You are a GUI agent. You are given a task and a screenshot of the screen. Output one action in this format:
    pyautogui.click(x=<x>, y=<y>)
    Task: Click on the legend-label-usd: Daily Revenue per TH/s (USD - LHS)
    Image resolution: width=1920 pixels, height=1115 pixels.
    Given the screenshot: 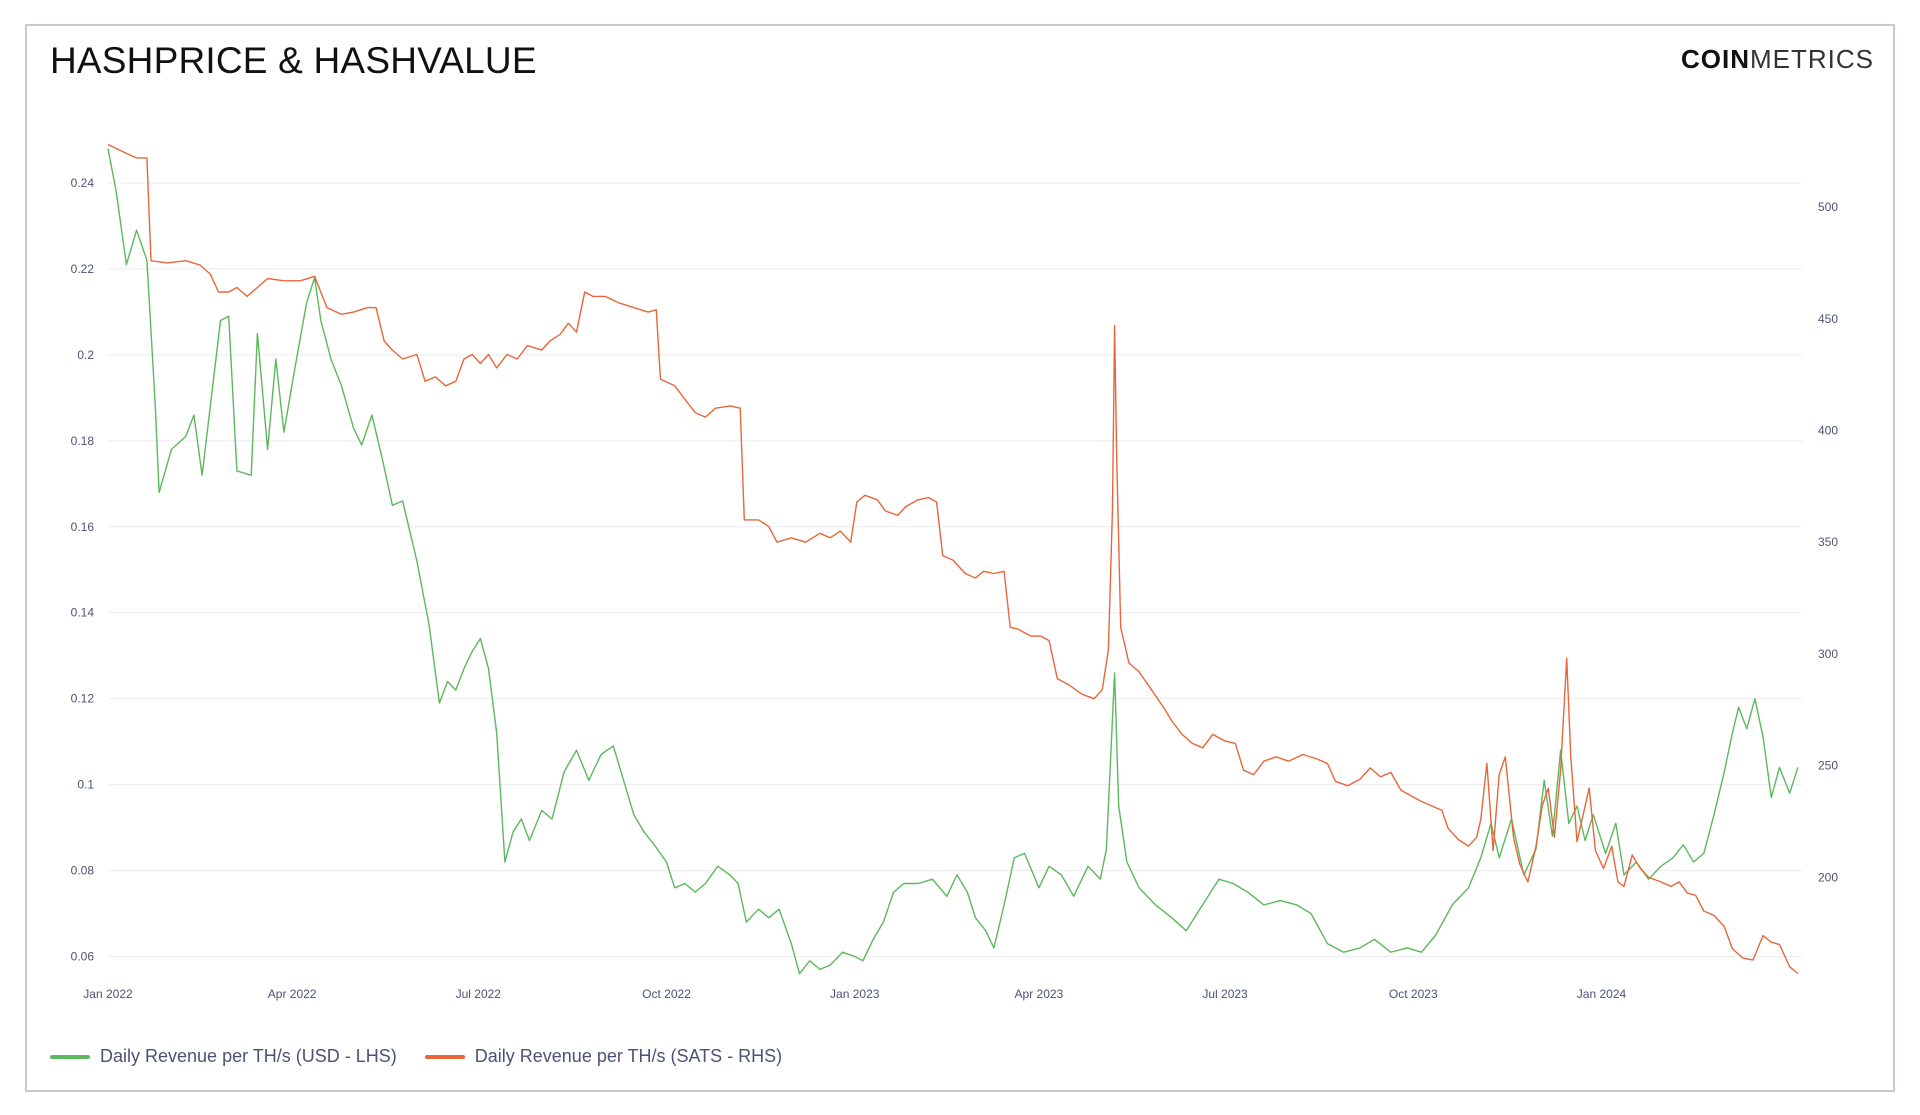 What is the action you would take?
    pyautogui.click(x=248, y=1056)
    